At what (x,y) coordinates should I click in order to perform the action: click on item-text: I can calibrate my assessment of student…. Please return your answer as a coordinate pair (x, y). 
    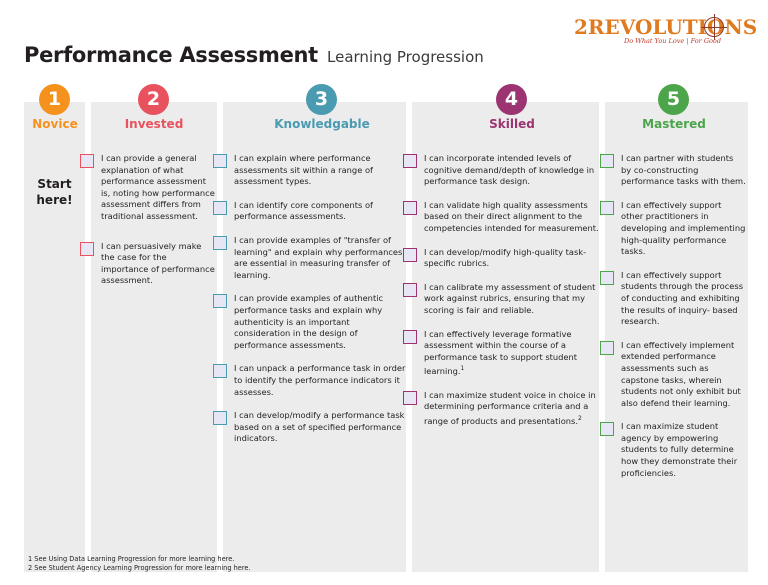
    Looking at the image, I should click on (510, 298).